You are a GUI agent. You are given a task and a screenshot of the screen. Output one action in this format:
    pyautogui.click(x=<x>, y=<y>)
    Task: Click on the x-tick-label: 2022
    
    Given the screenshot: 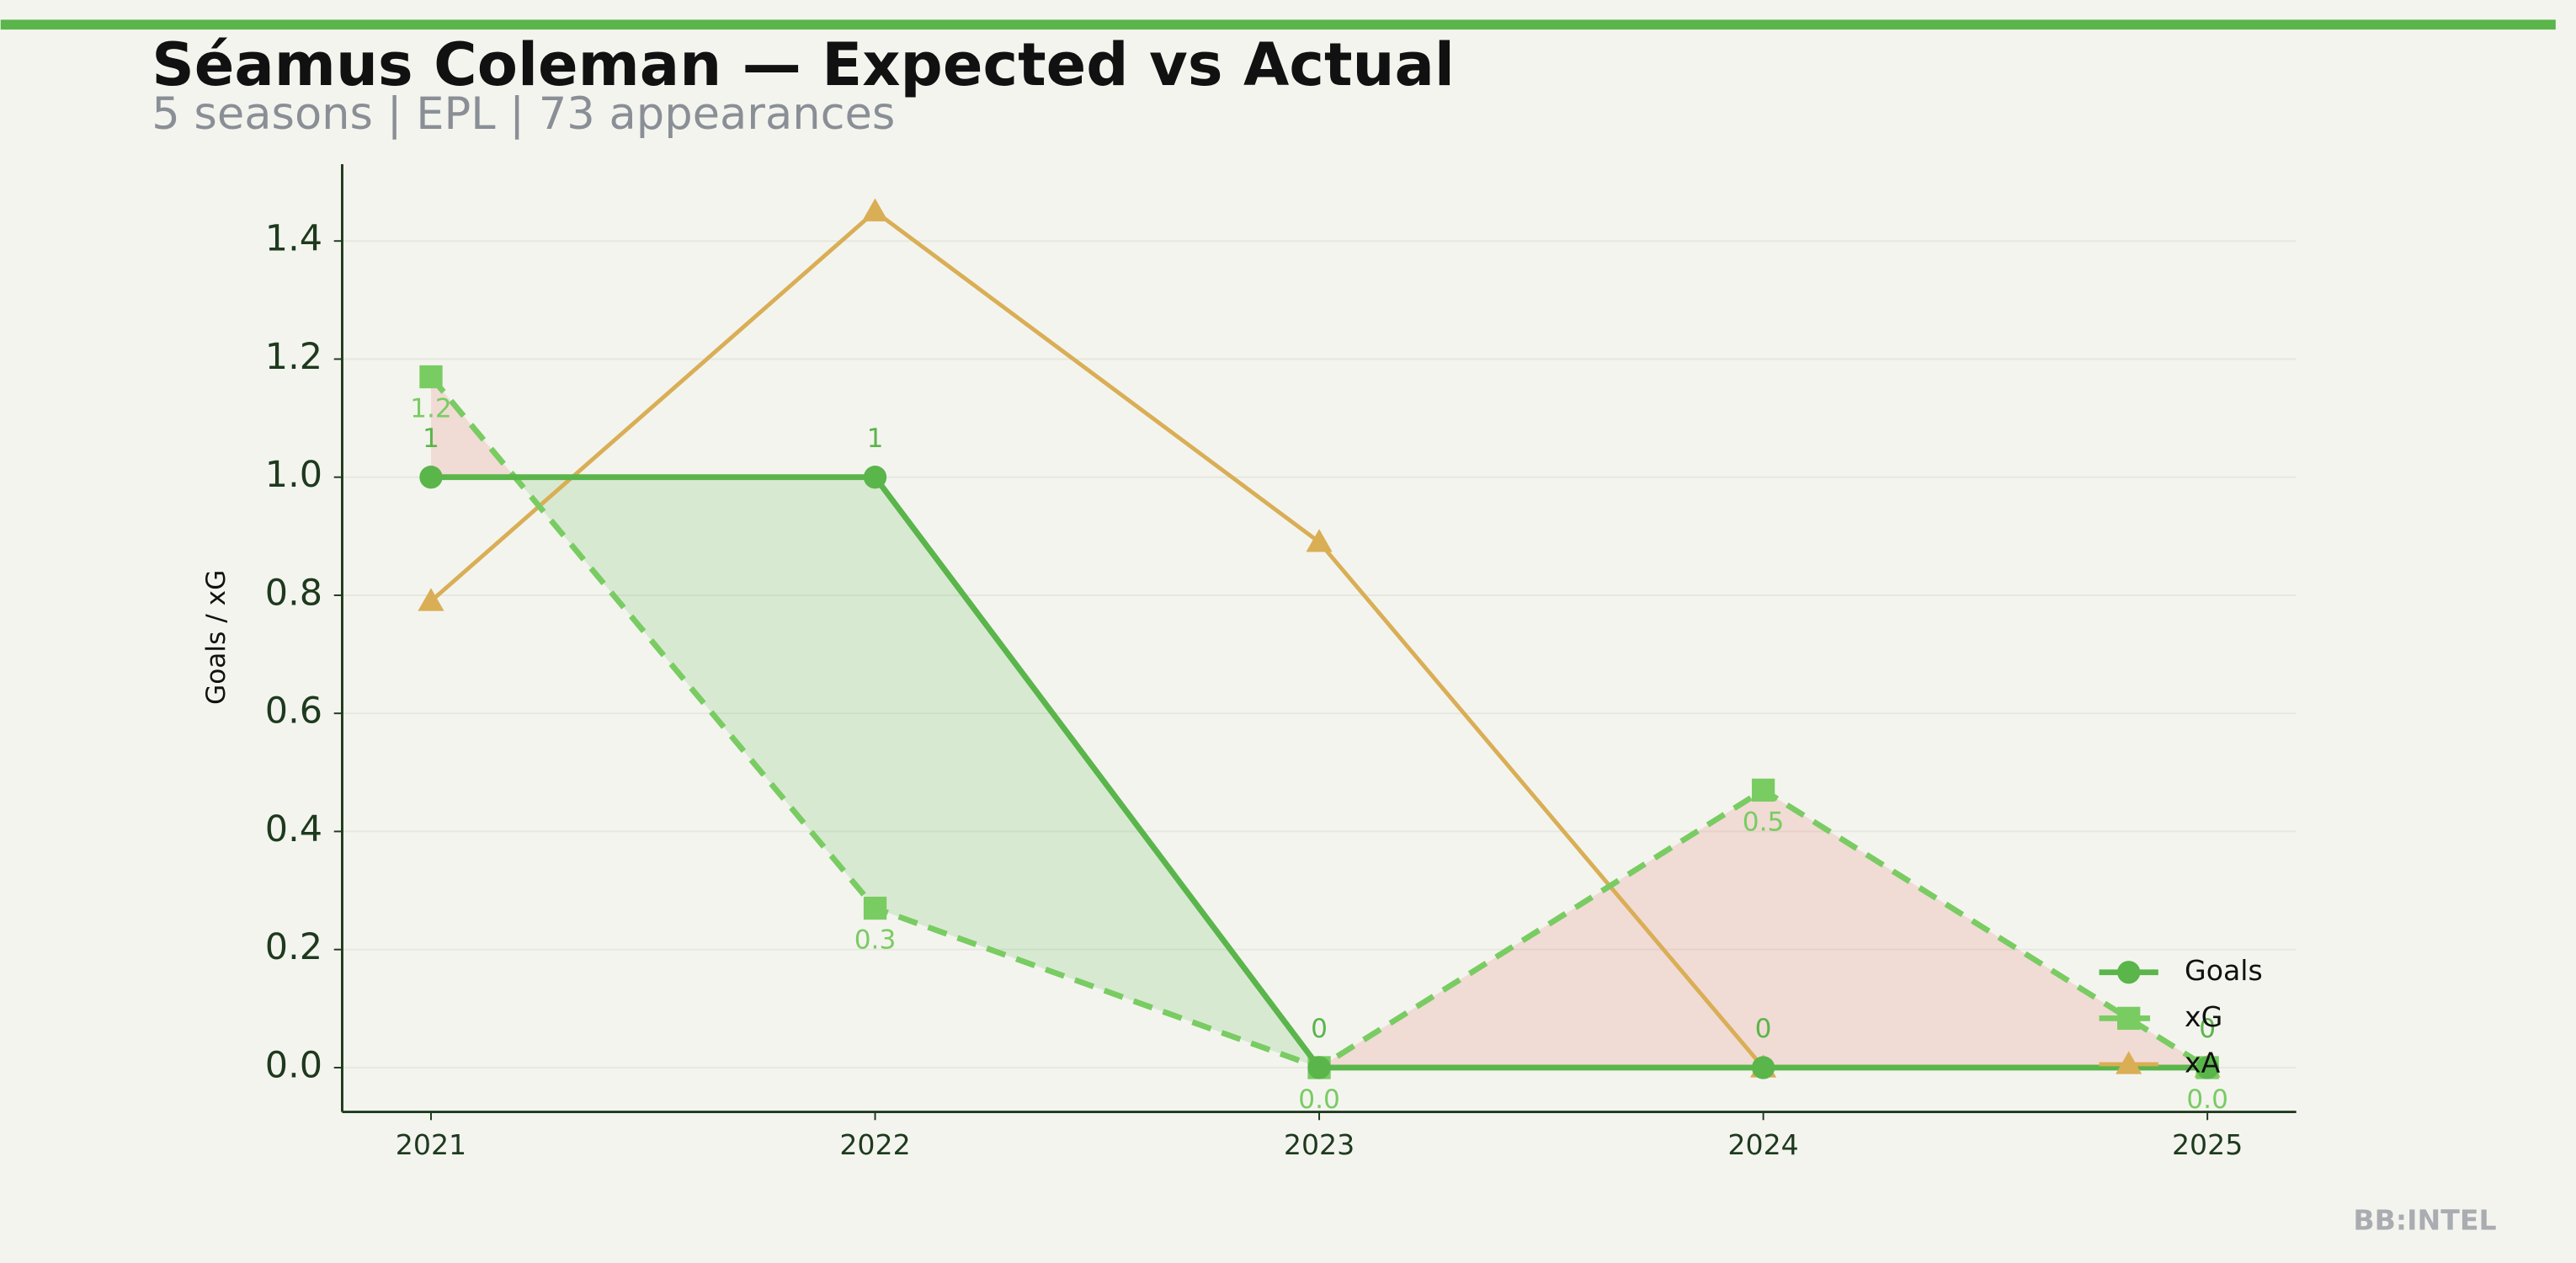 What is the action you would take?
    pyautogui.click(x=874, y=1144)
    